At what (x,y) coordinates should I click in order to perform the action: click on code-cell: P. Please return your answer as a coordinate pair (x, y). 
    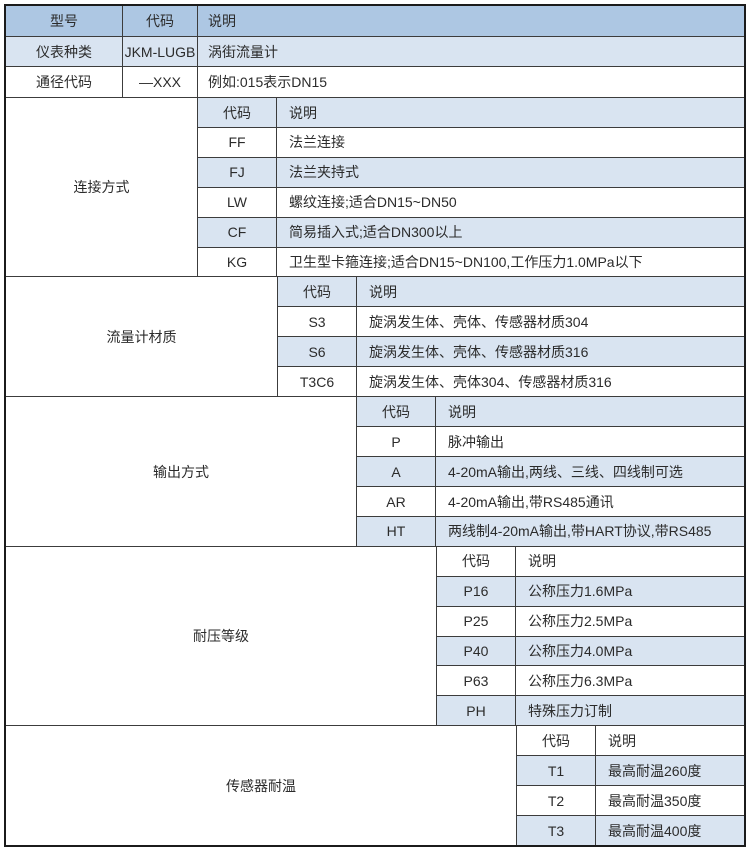
    Looking at the image, I should click on (396, 442).